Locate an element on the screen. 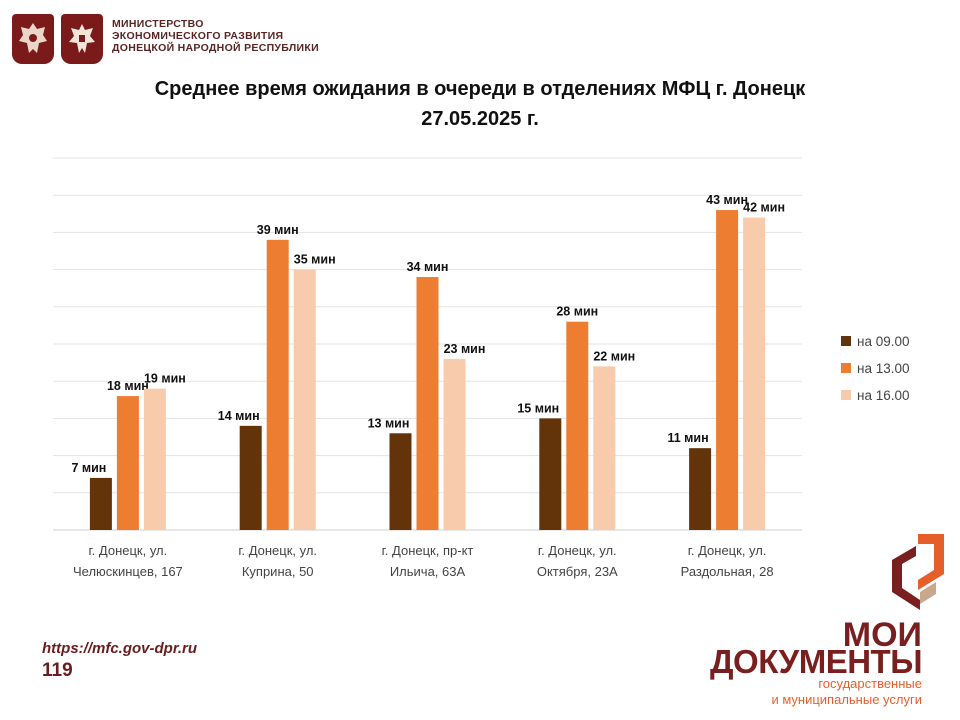  data-label: 34 мин is located at coordinates (428, 267).